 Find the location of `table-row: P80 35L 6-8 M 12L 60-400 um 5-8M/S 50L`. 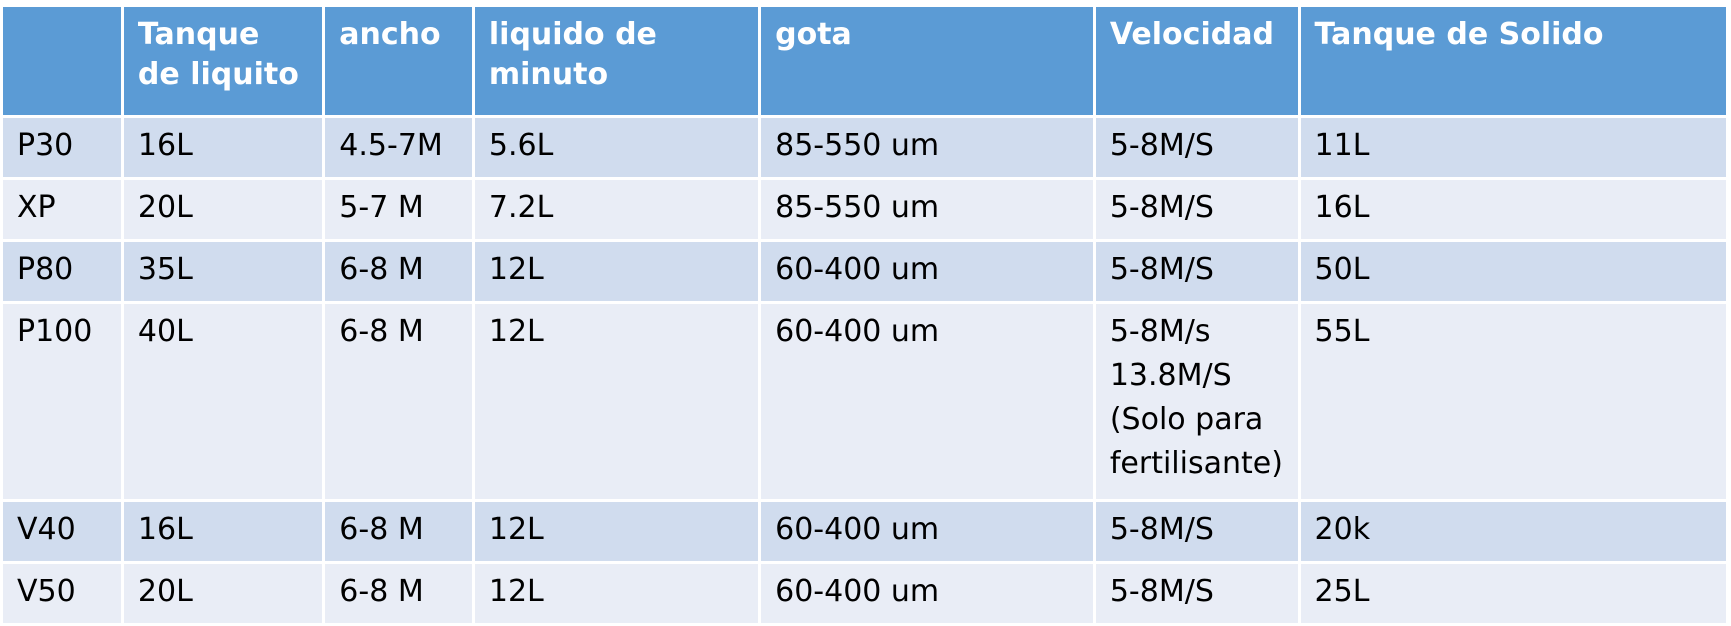

table-row: P80 35L 6-8 M 12L 60-400 um 5-8M/S 50L is located at coordinates (864, 271).